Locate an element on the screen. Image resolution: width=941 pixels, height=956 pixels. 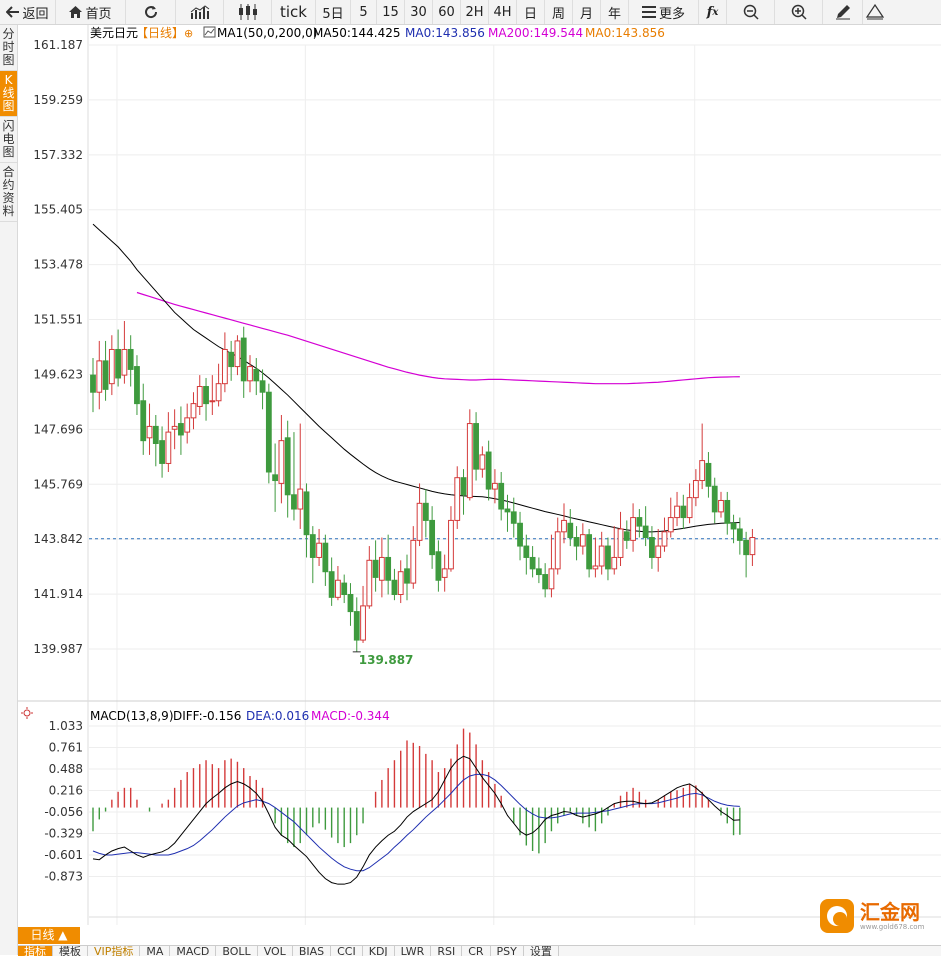
indicator-settings-icon is located at coordinates (209, 32).